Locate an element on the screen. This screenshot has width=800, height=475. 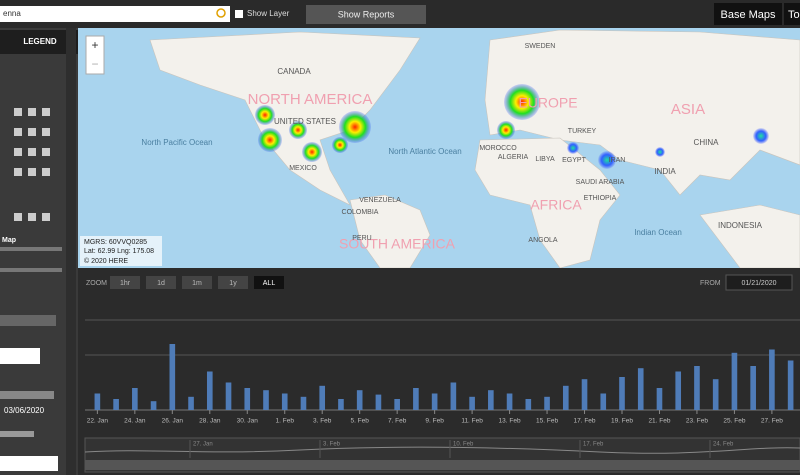
map-label: SWEDEN is located at coordinates (540, 46).